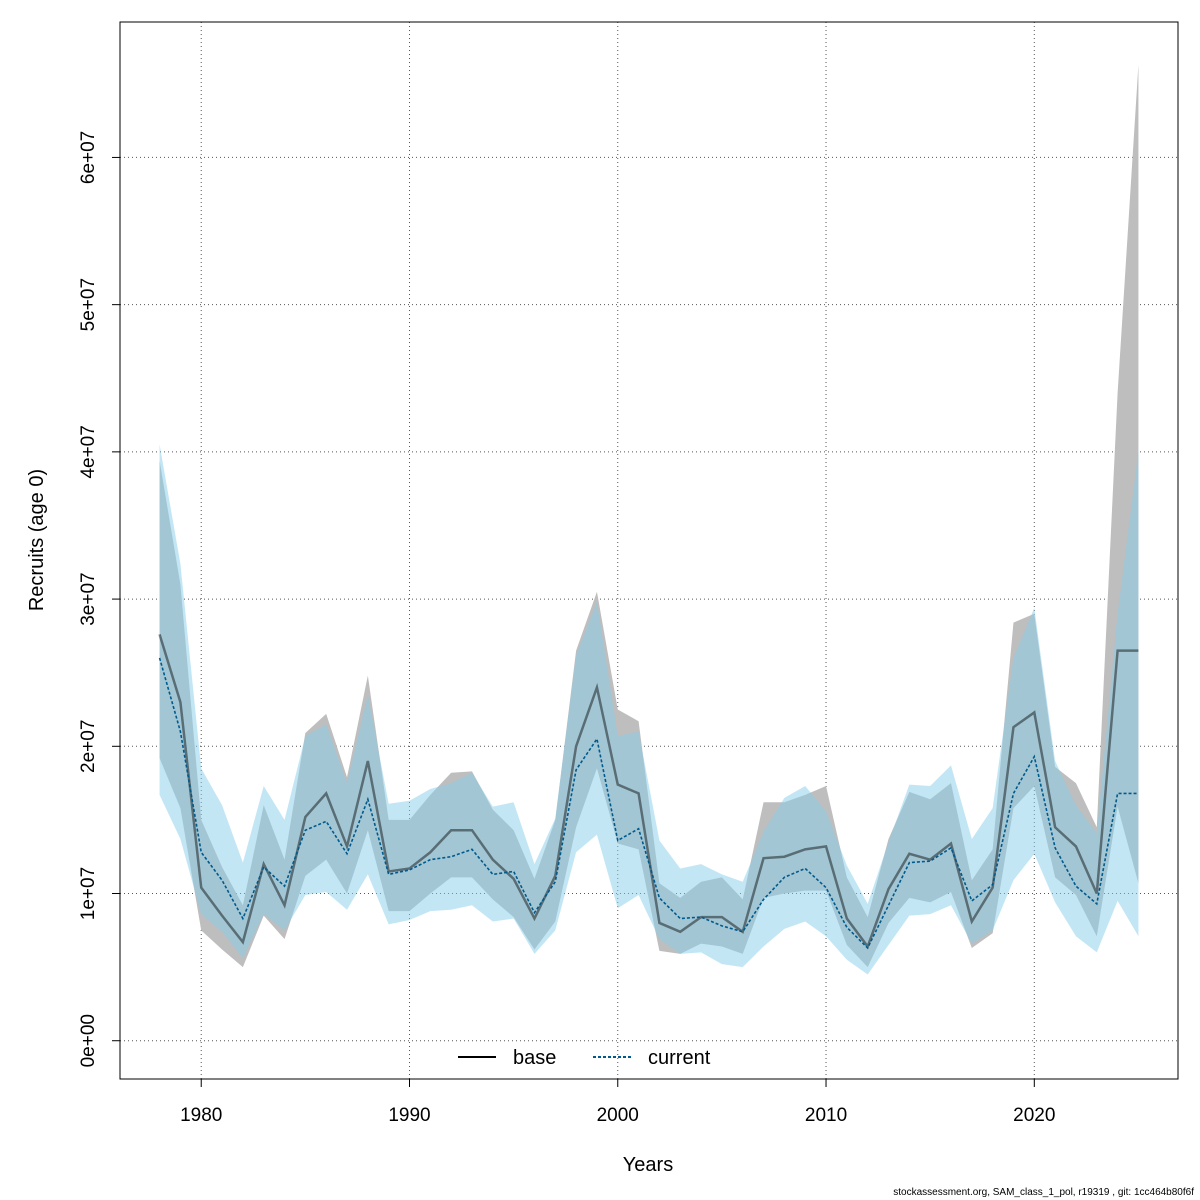 The height and width of the screenshot is (1200, 1200). What do you see at coordinates (617, 1102) in the screenshot?
I see `x-axis: 1980 1990 2000 2010 2020` at bounding box center [617, 1102].